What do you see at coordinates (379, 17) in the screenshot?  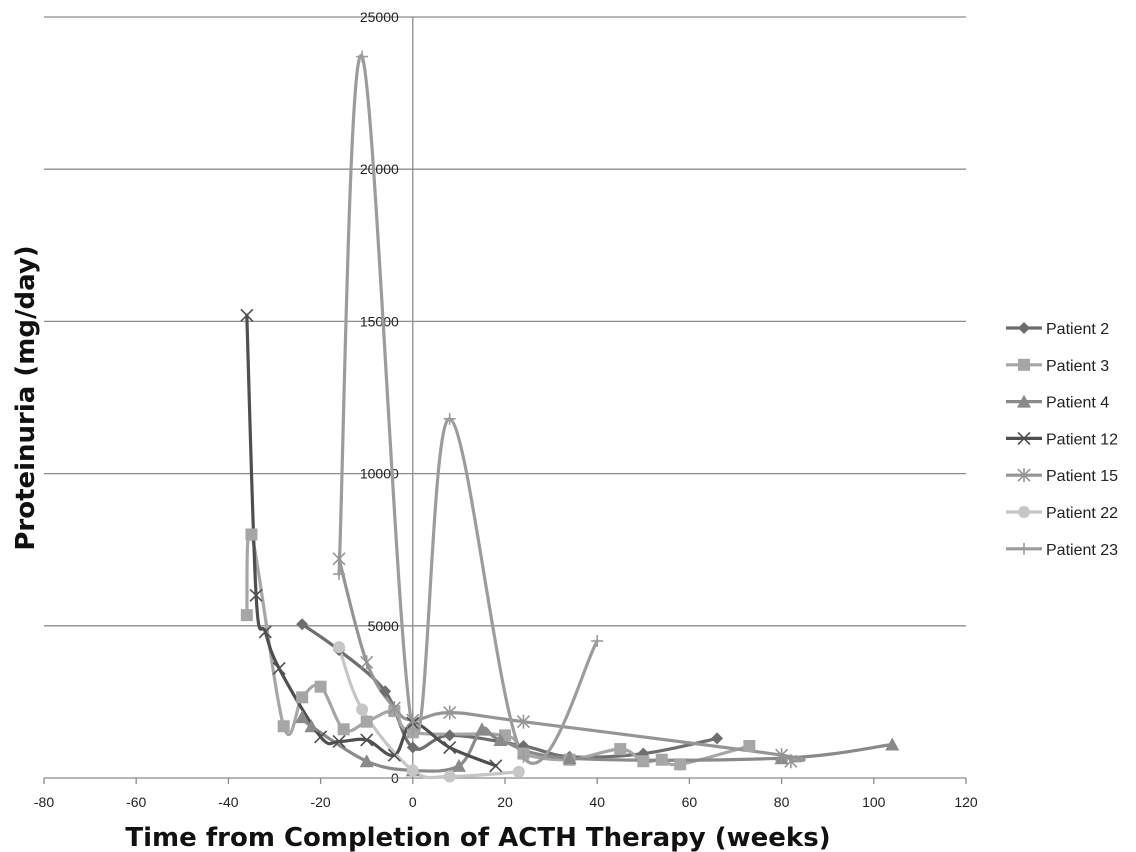 I see `y-tick-label: 25000` at bounding box center [379, 17].